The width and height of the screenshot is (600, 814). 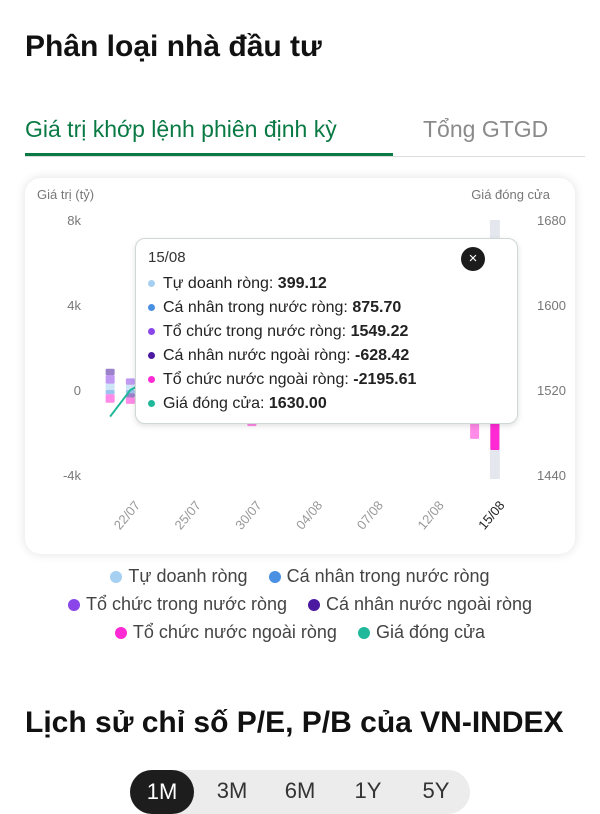 I want to click on tooltip-value: 1549.22, so click(x=379, y=331).